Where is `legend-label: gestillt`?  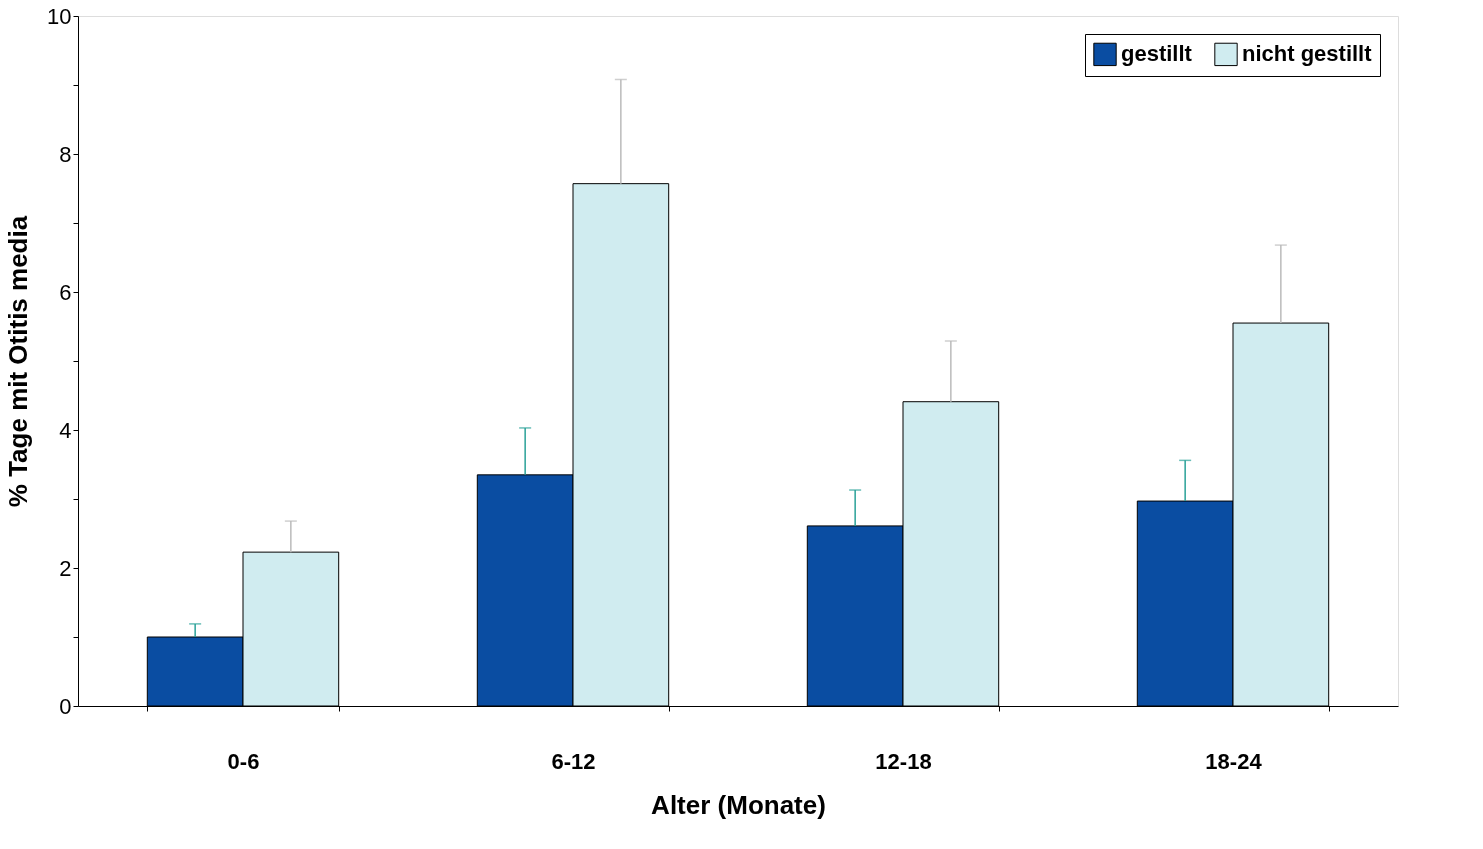 legend-label: gestillt is located at coordinates (1157, 54).